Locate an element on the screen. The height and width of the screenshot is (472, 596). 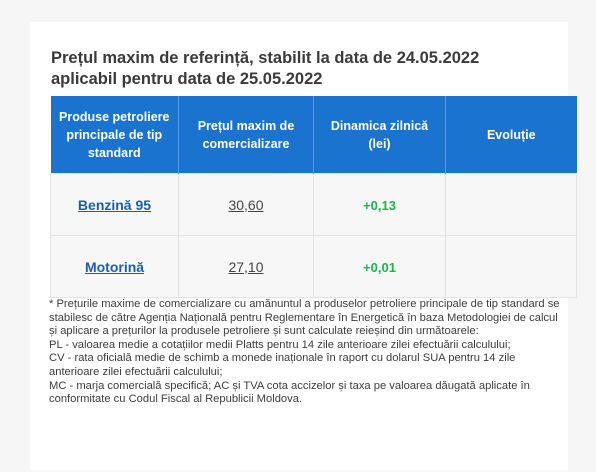
column-header-price: Prețul maxim de comercializare is located at coordinates (246, 135).